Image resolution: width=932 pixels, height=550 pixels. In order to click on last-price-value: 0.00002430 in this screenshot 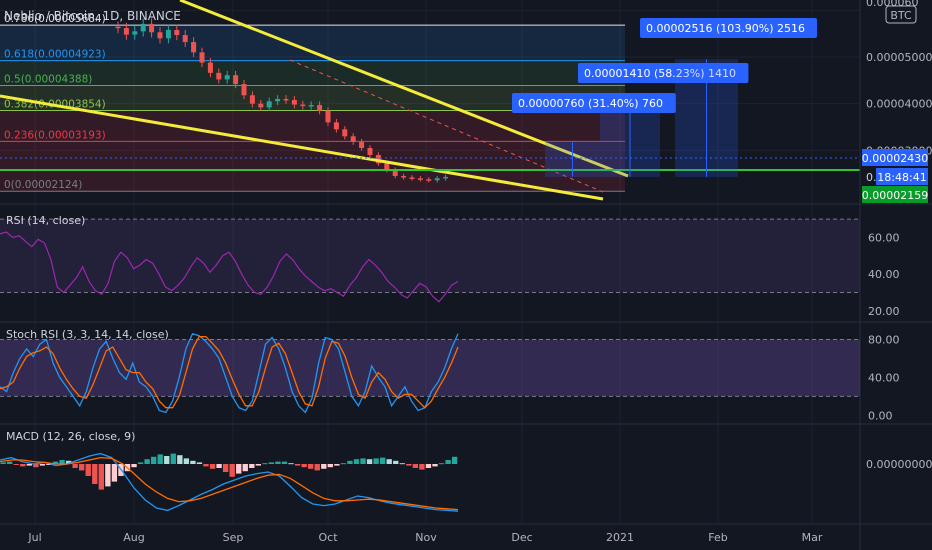, I will do `click(895, 158)`.